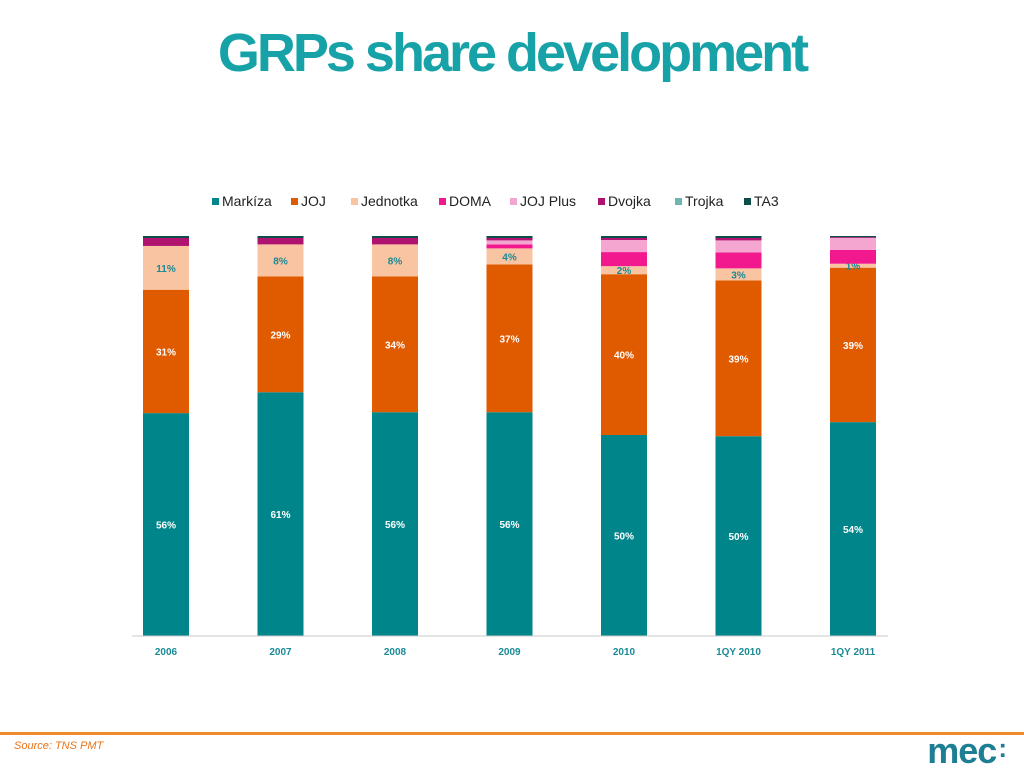 This screenshot has width=1024, height=772. I want to click on legend-label-jednotka: Jednotka, so click(389, 201).